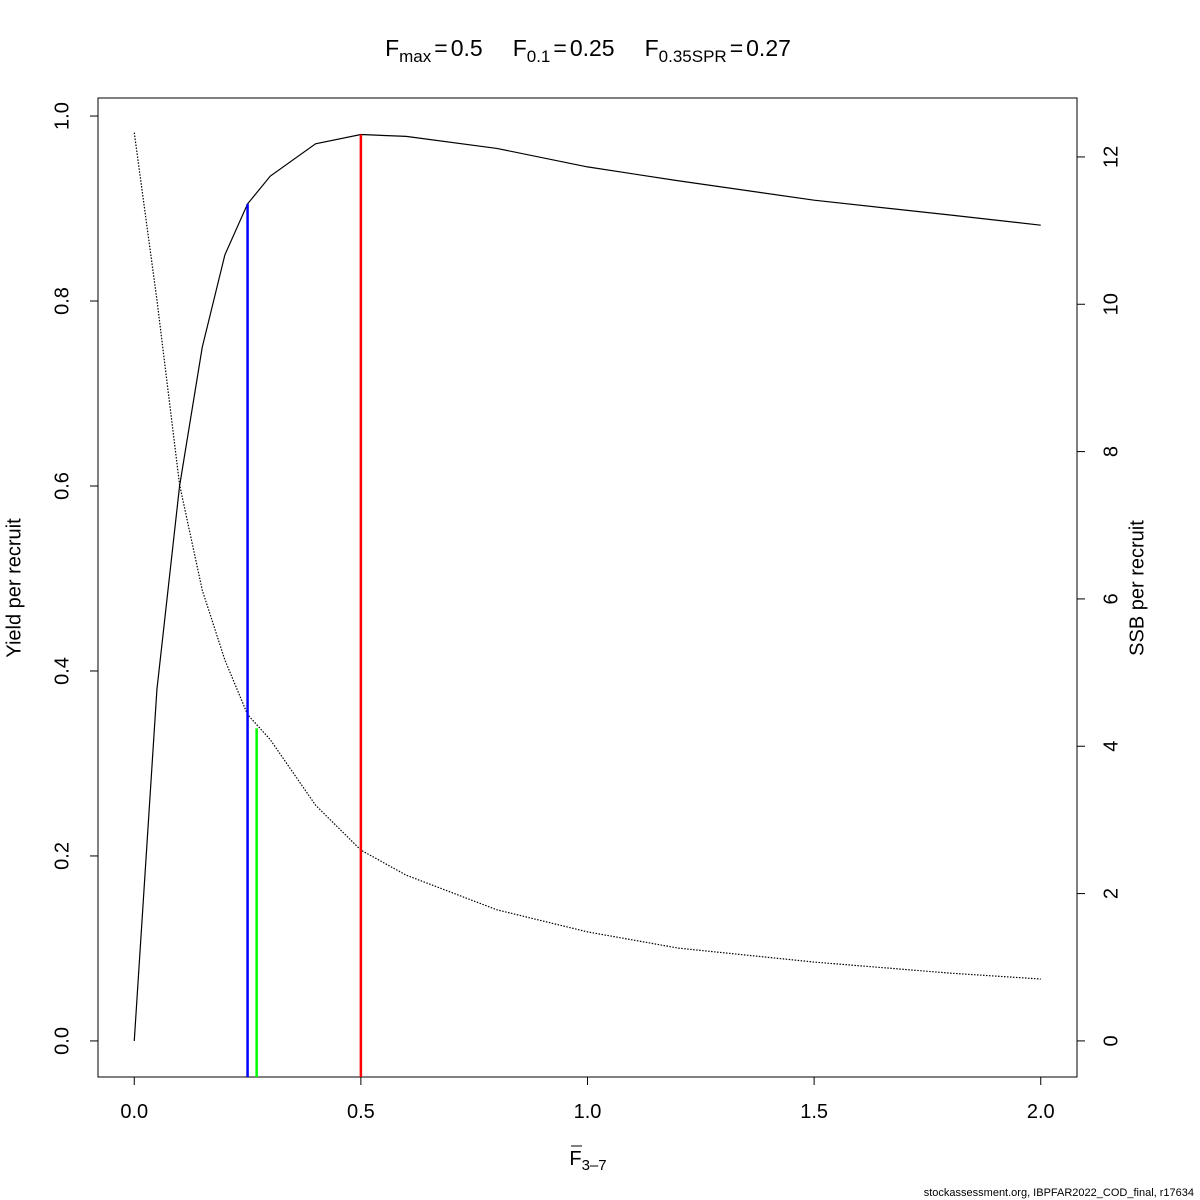 Image resolution: width=1200 pixels, height=1200 pixels. I want to click on x-axis-label: F3–7, so click(587, 1161).